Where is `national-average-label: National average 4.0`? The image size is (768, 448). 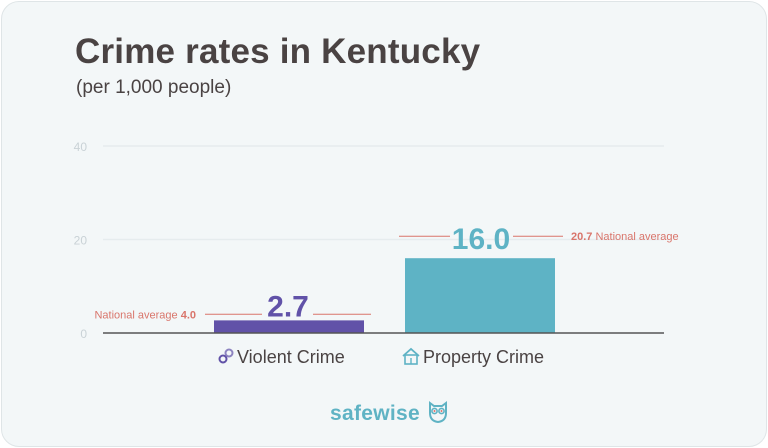
national-average-label: National average 4.0 is located at coordinates (145, 315).